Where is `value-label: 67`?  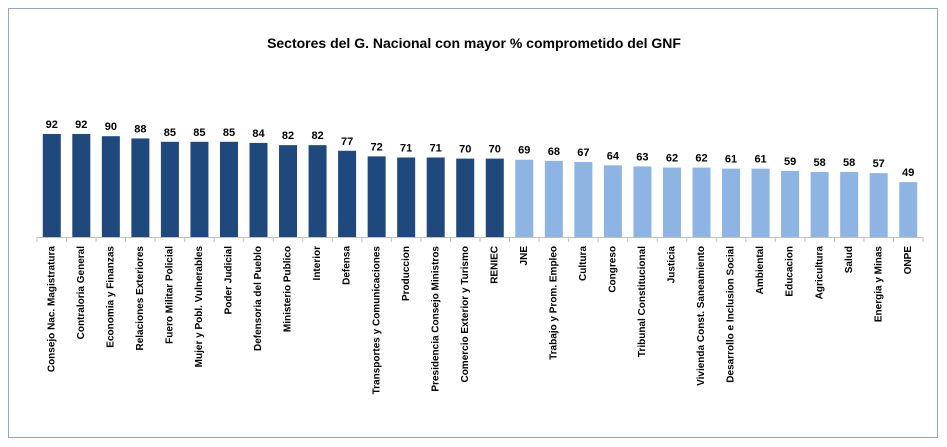
value-label: 67 is located at coordinates (583, 153).